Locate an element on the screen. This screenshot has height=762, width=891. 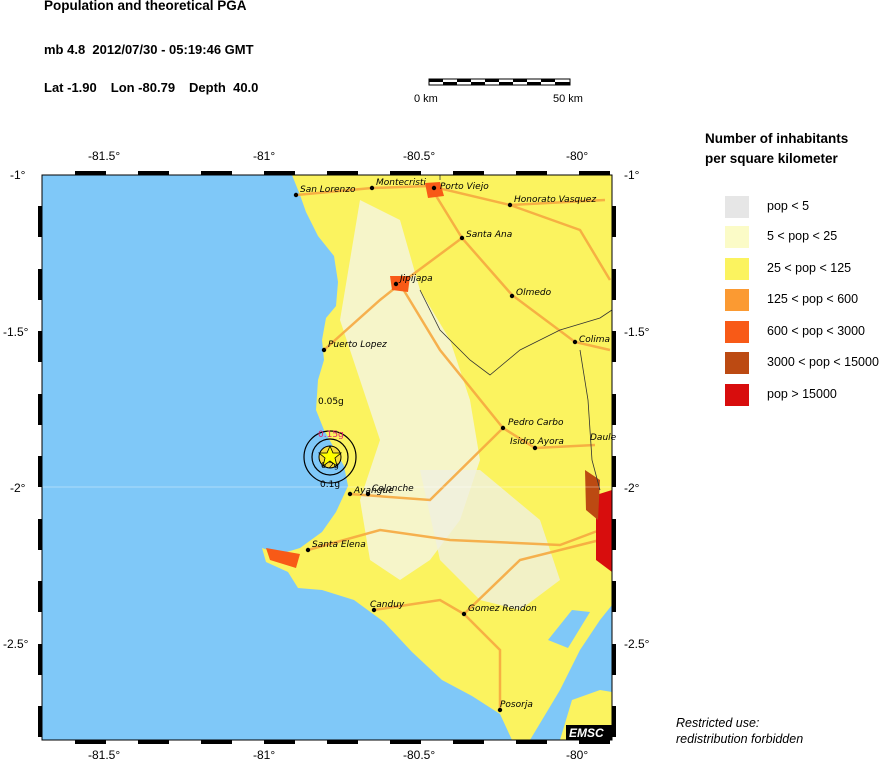
town-label: Pedro Carbo is located at coordinates (536, 423).